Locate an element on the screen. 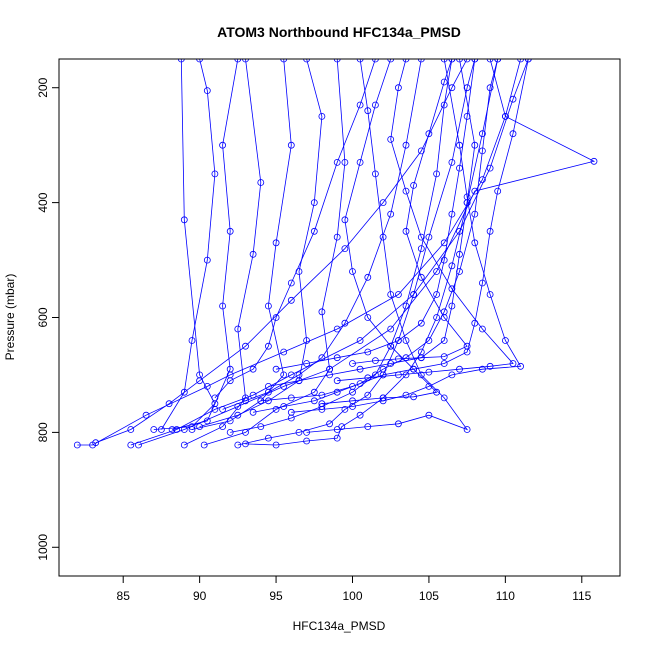 This screenshot has width=650, height=650. x-axis: 85 90 95 100 105 110 115 is located at coordinates (354, 589).